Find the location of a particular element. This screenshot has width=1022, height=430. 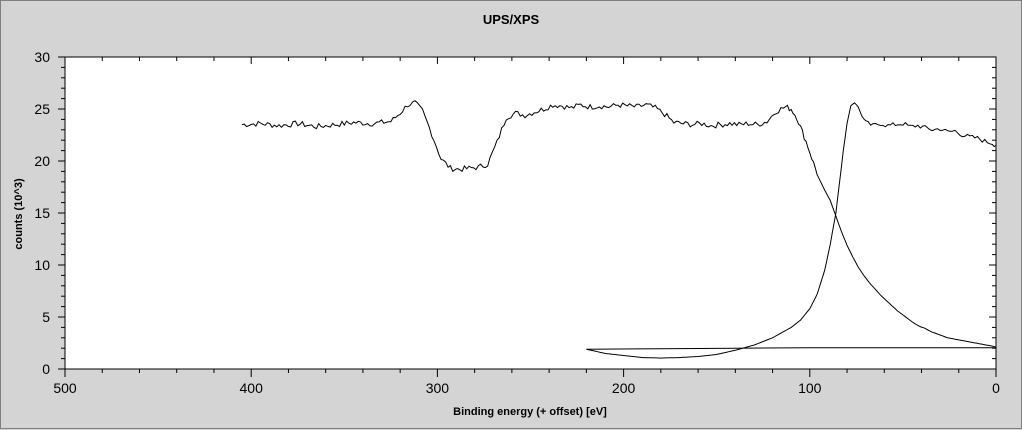

x-axis-label: Binding energy (+ offset) [eV] is located at coordinates (530, 412).